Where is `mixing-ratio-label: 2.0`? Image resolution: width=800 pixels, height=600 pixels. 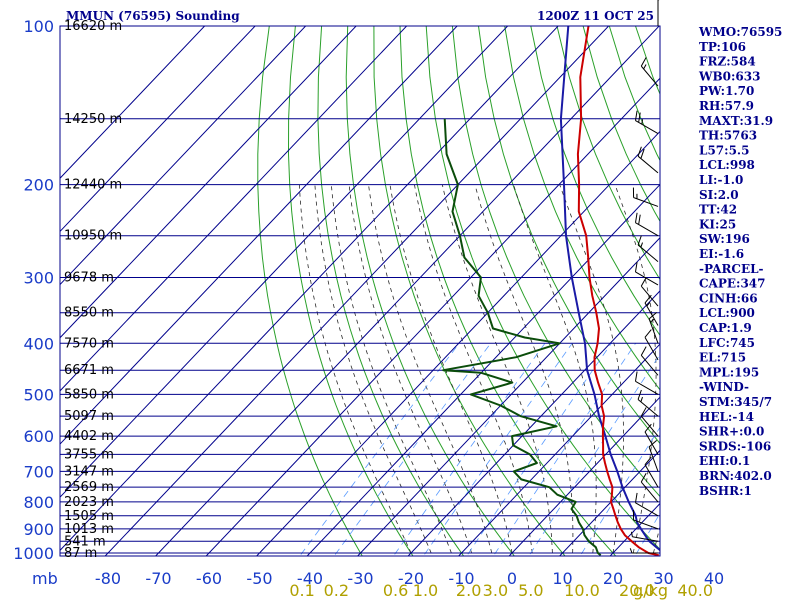 mixing-ratio-label: 2.0 is located at coordinates (468, 590).